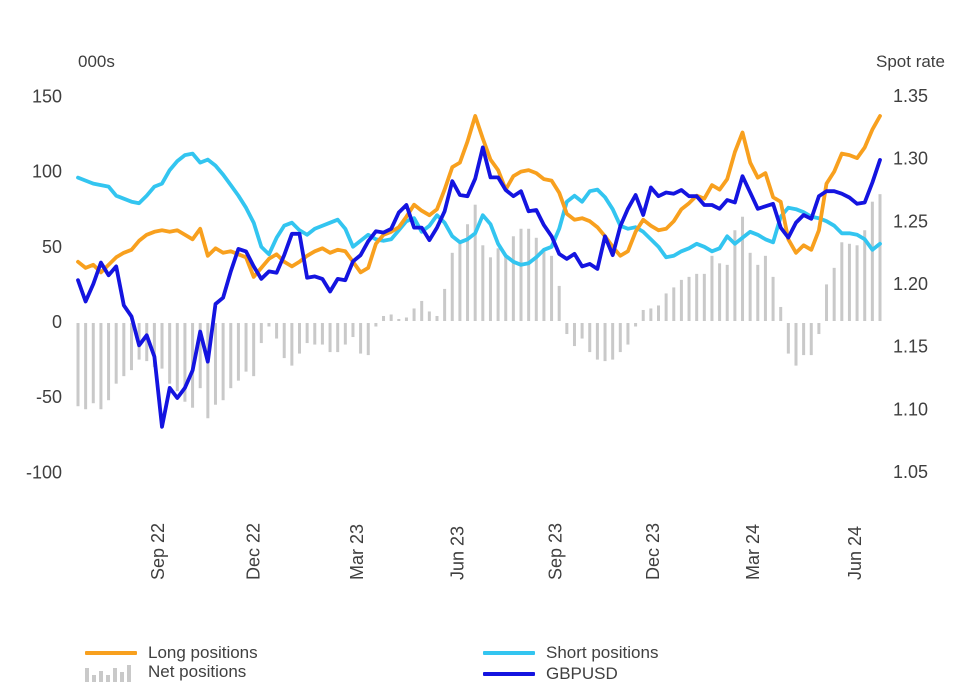  Describe the element at coordinates (910, 347) in the screenshot. I see `right-axis-tick-label: 1.15` at that location.